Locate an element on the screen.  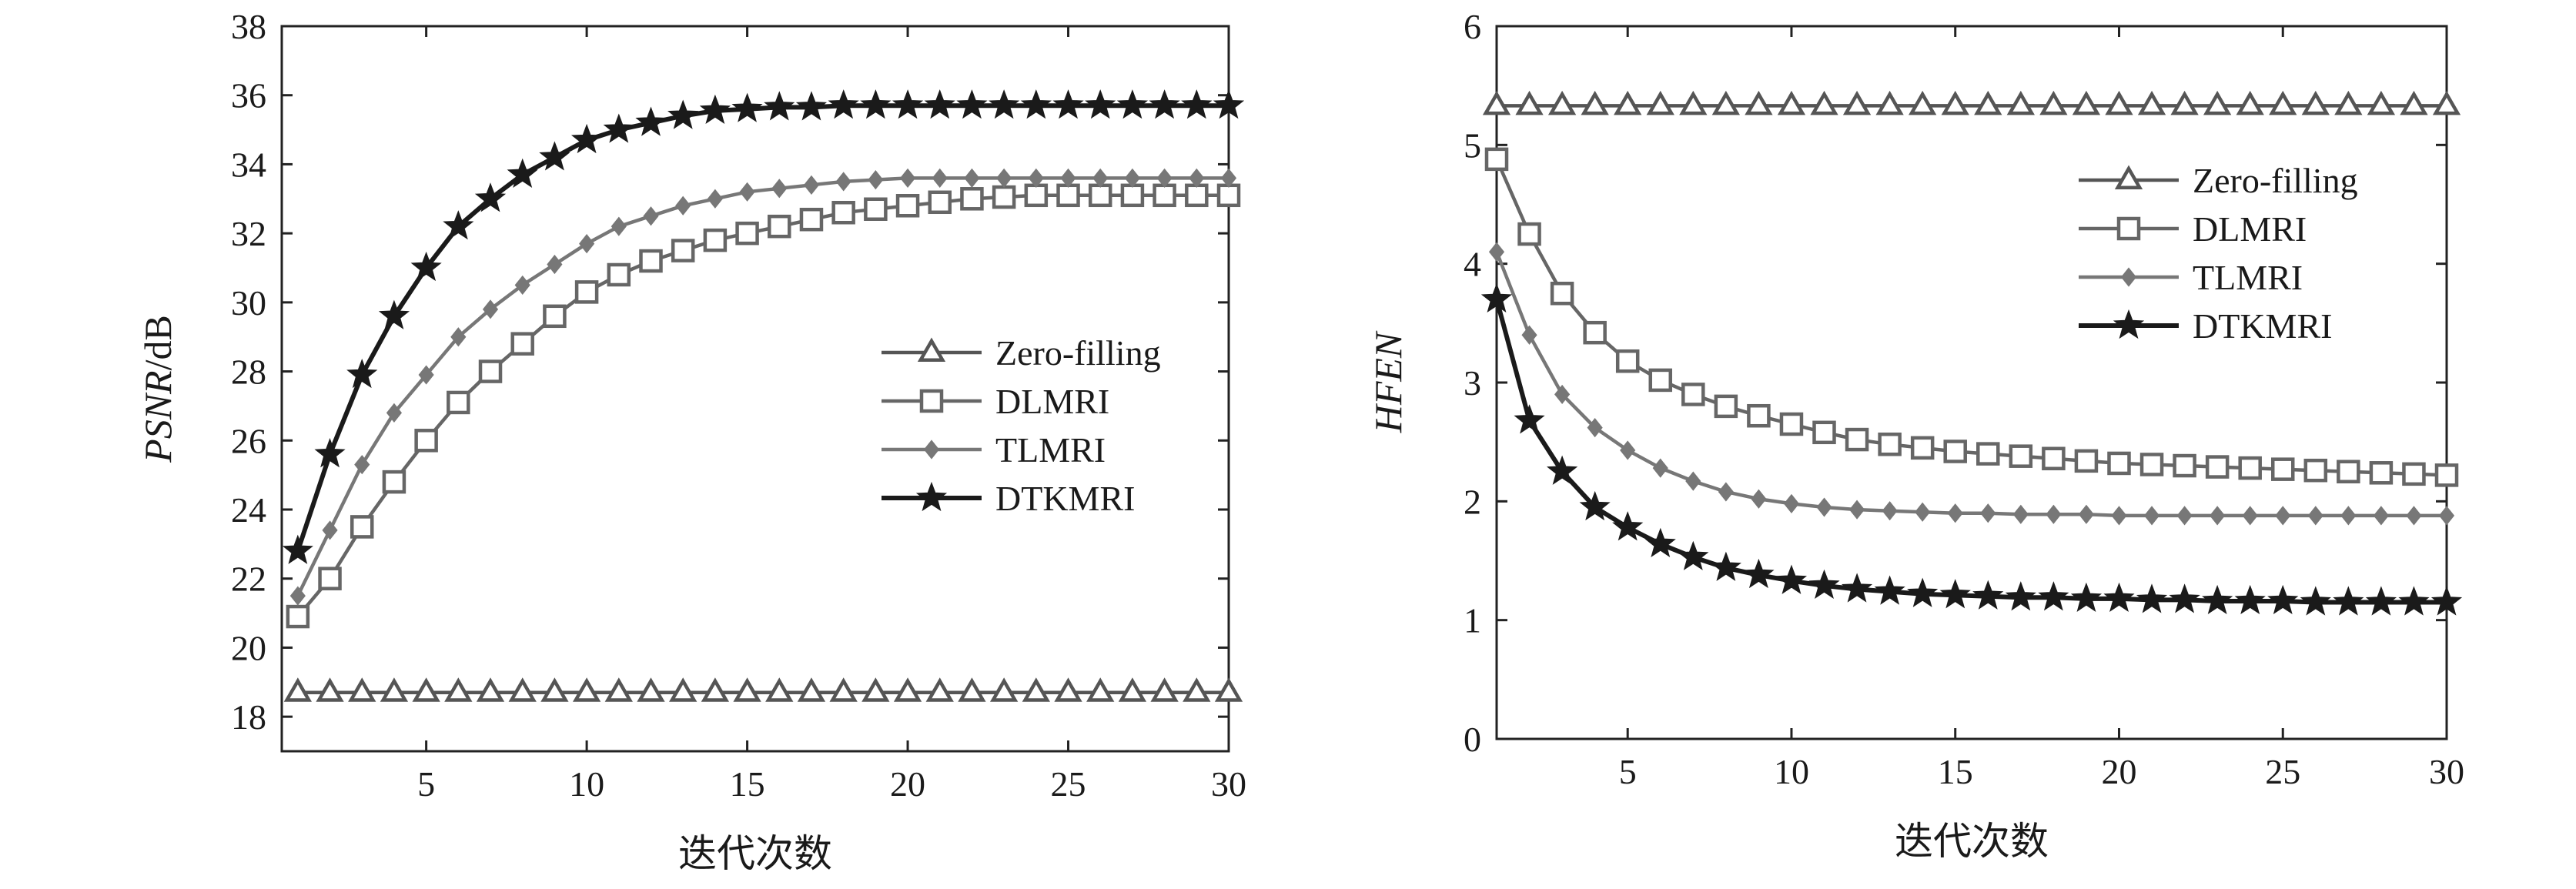
psnr-series-zero-filling is located at coordinates (763, 689).